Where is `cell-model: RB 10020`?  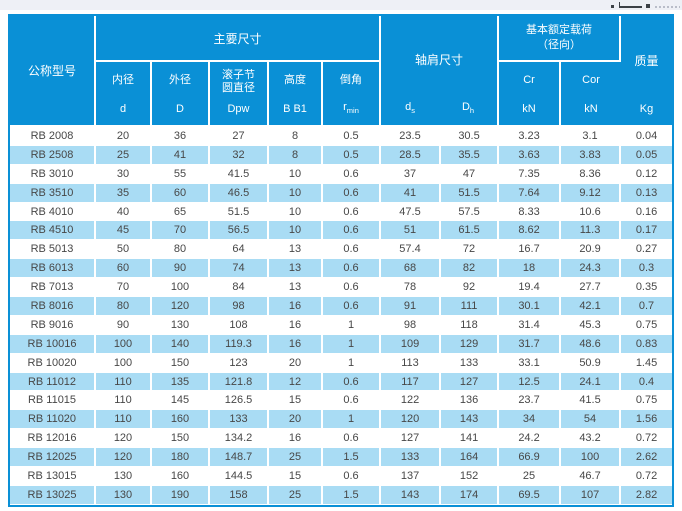
cell-model: RB 10020 is located at coordinates (53, 363).